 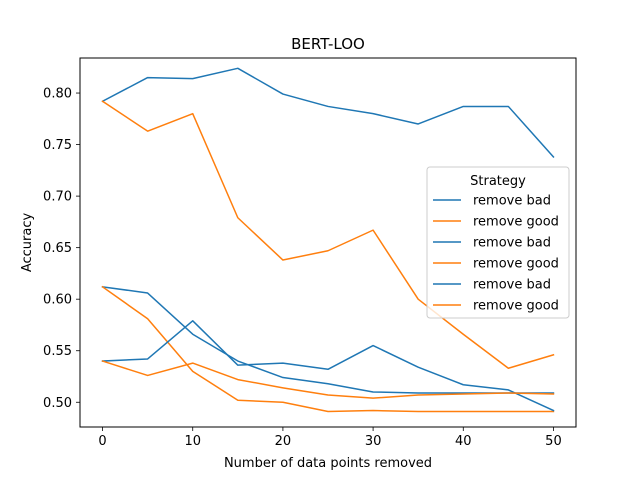 What do you see at coordinates (57, 248) in the screenshot?
I see `y-tick-label: 0.65` at bounding box center [57, 248].